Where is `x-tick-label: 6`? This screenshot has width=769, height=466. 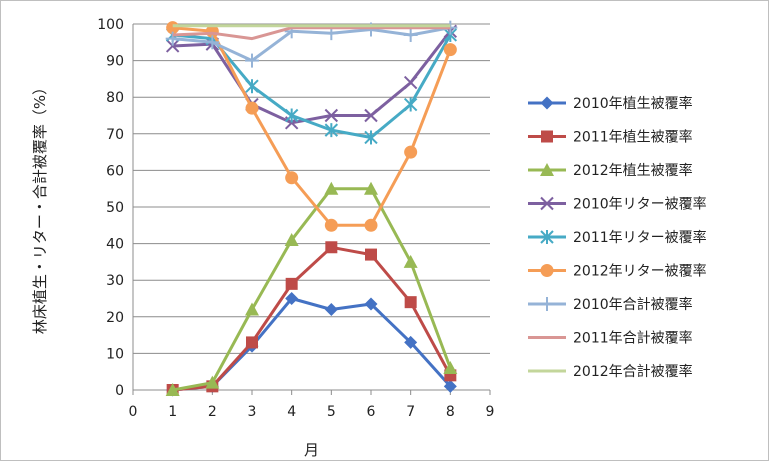
x-tick-label: 6 is located at coordinates (371, 412).